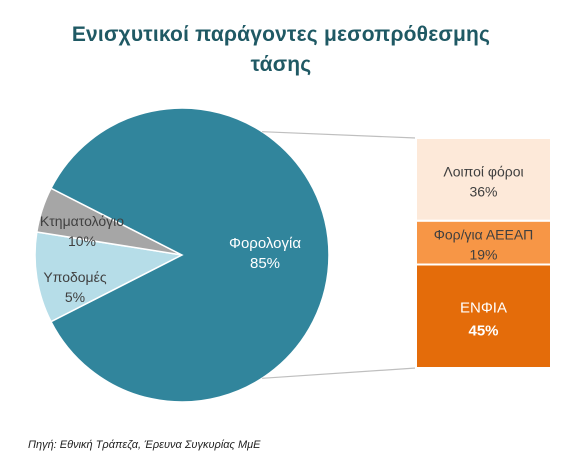 This screenshot has width=562, height=470. What do you see at coordinates (281, 34) in the screenshot?
I see `chart-title-line-1: Ενισχυτικοί παράγοντες μεσοπρόθεσμης` at bounding box center [281, 34].